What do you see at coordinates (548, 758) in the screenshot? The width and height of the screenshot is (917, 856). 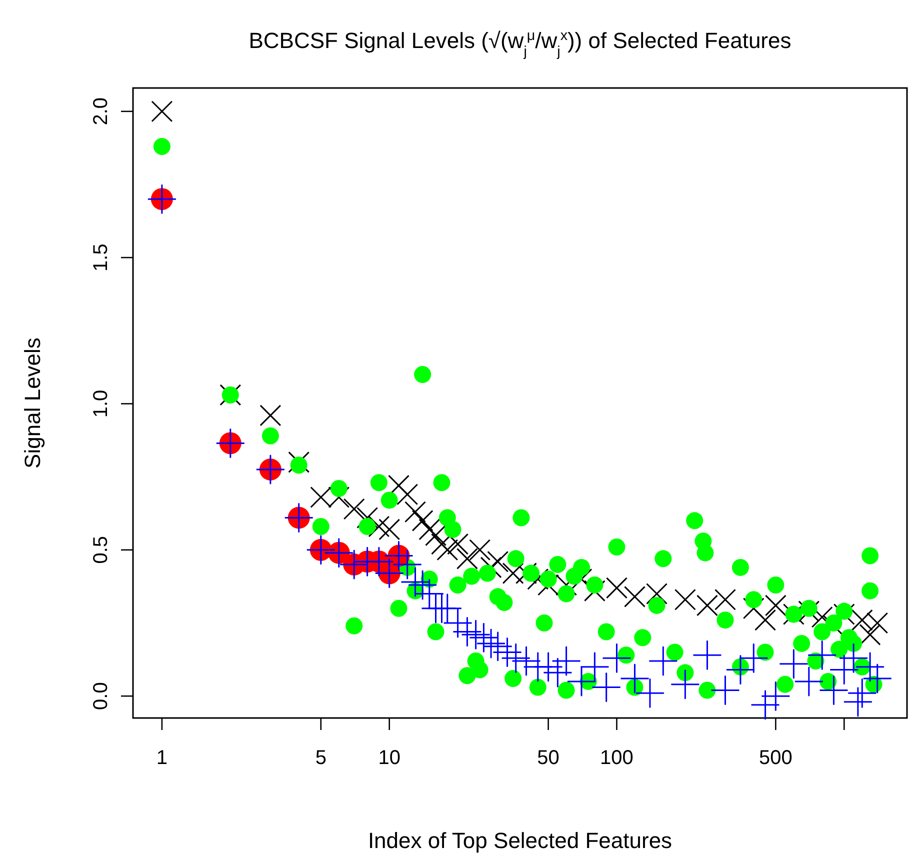 I see `x-tick-label: 50` at bounding box center [548, 758].